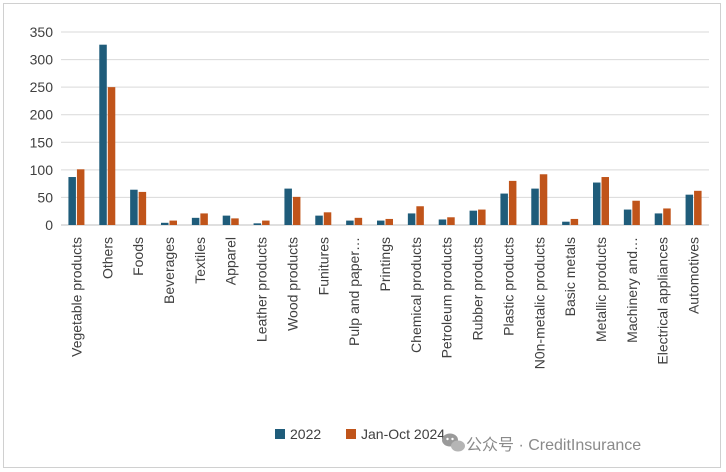 This screenshot has width=726, height=472. Describe the element at coordinates (403, 434) in the screenshot. I see `legend-label-jan-oct-2024: Jan-Oct 2024` at that location.